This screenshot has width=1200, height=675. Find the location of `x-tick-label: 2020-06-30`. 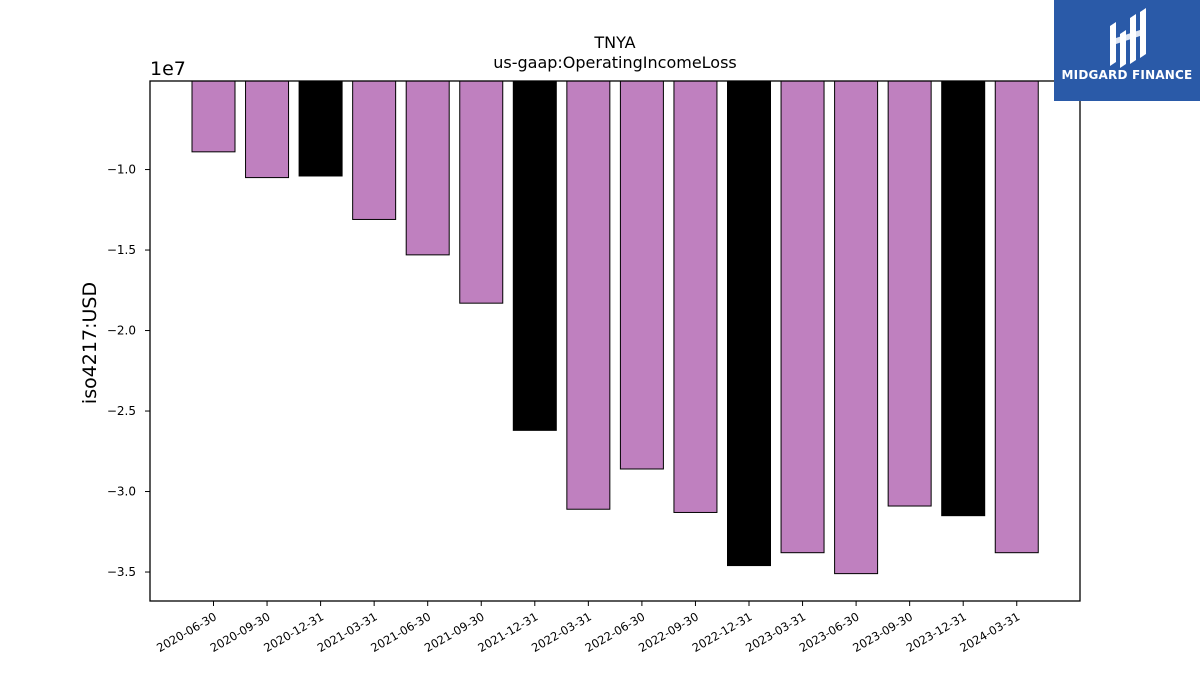

x-tick-label: 2020-06-30 is located at coordinates (186, 632).